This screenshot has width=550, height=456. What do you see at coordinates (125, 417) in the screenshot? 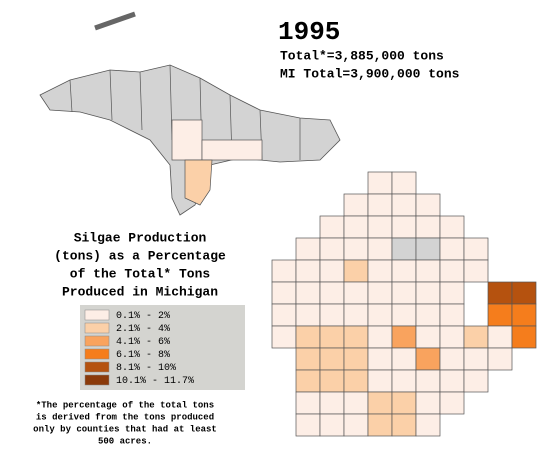
I see `footnote-line: is derived from the tons produced` at bounding box center [125, 417].